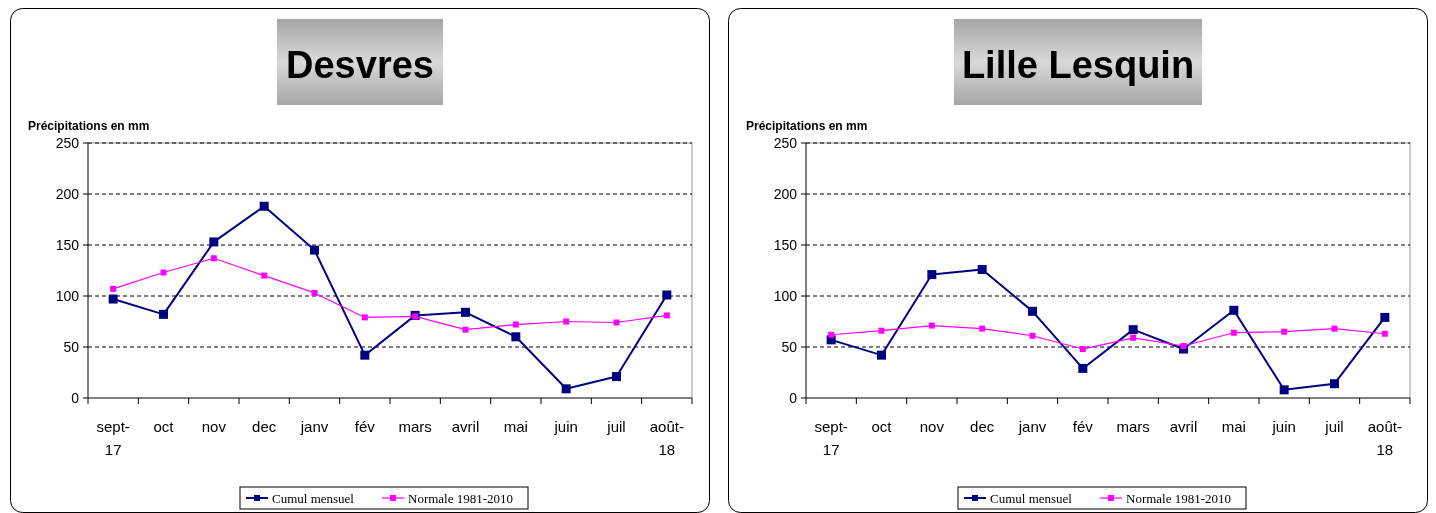 This screenshot has height=513, width=1436. Describe the element at coordinates (1078, 65) in the screenshot. I see `chart-title: Lille Lesquin` at that location.